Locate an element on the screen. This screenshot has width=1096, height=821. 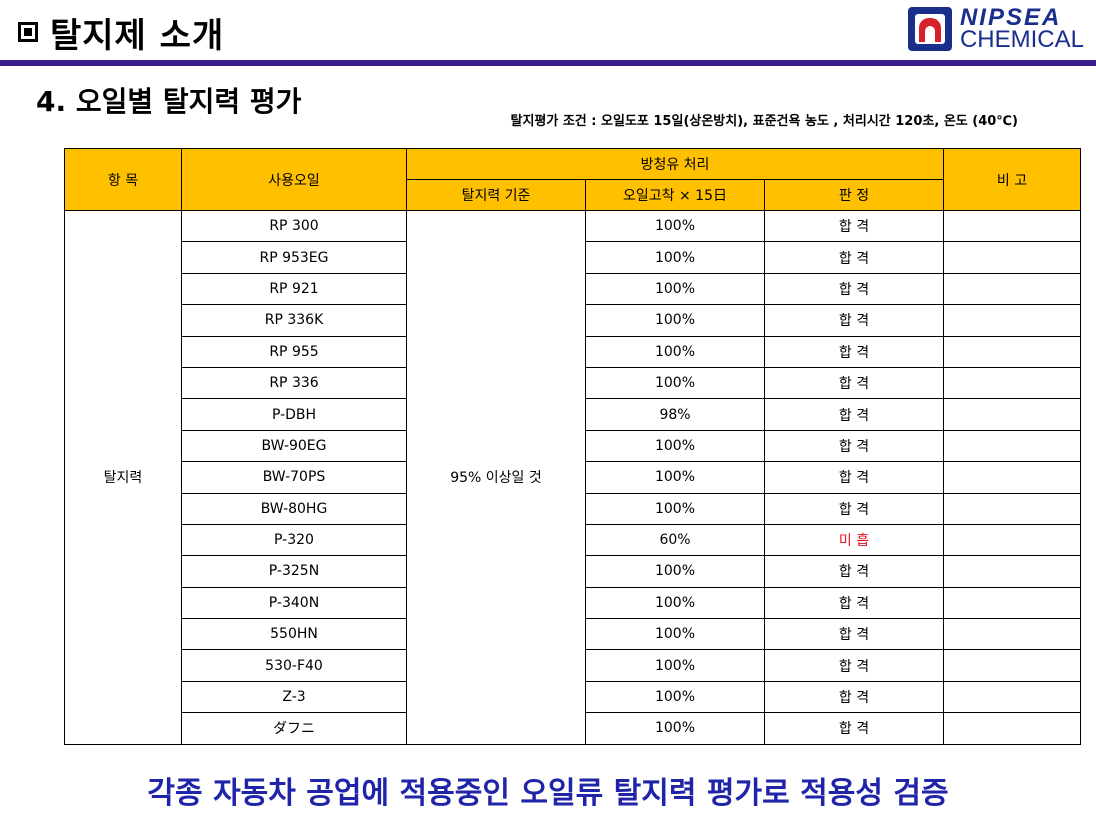
table-row: 550HN 100% 합 격 is located at coordinates (573, 634).